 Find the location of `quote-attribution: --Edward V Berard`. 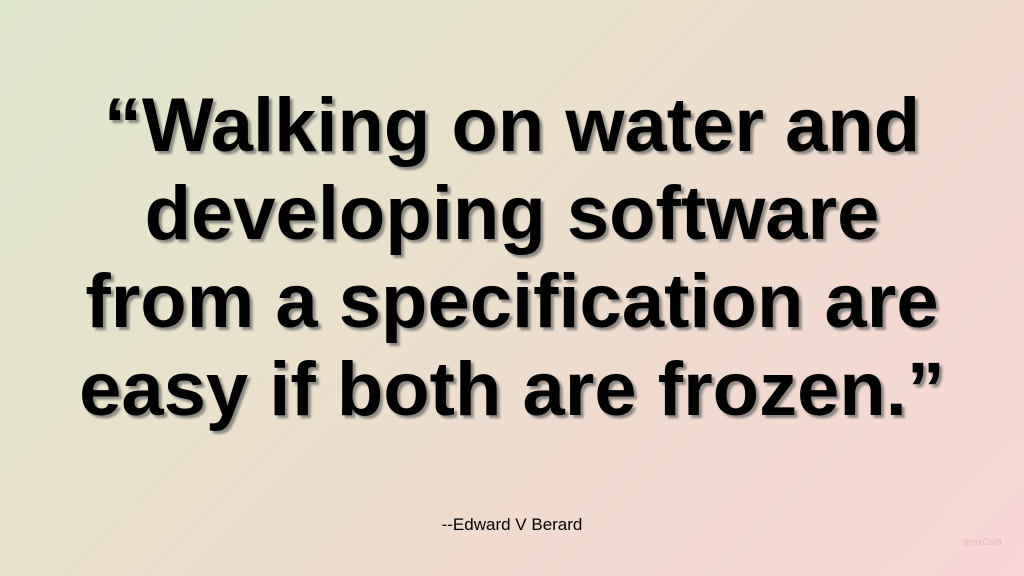

quote-attribution: --Edward V Berard is located at coordinates (512, 524).